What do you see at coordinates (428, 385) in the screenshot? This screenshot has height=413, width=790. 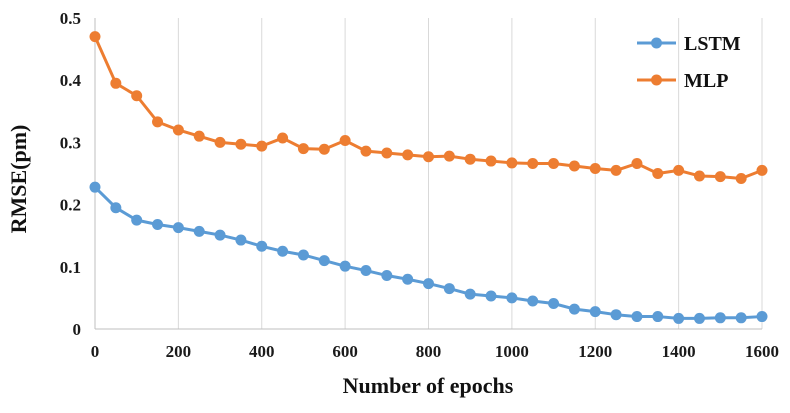 I see `x-axis-title: Number of epochs` at bounding box center [428, 385].